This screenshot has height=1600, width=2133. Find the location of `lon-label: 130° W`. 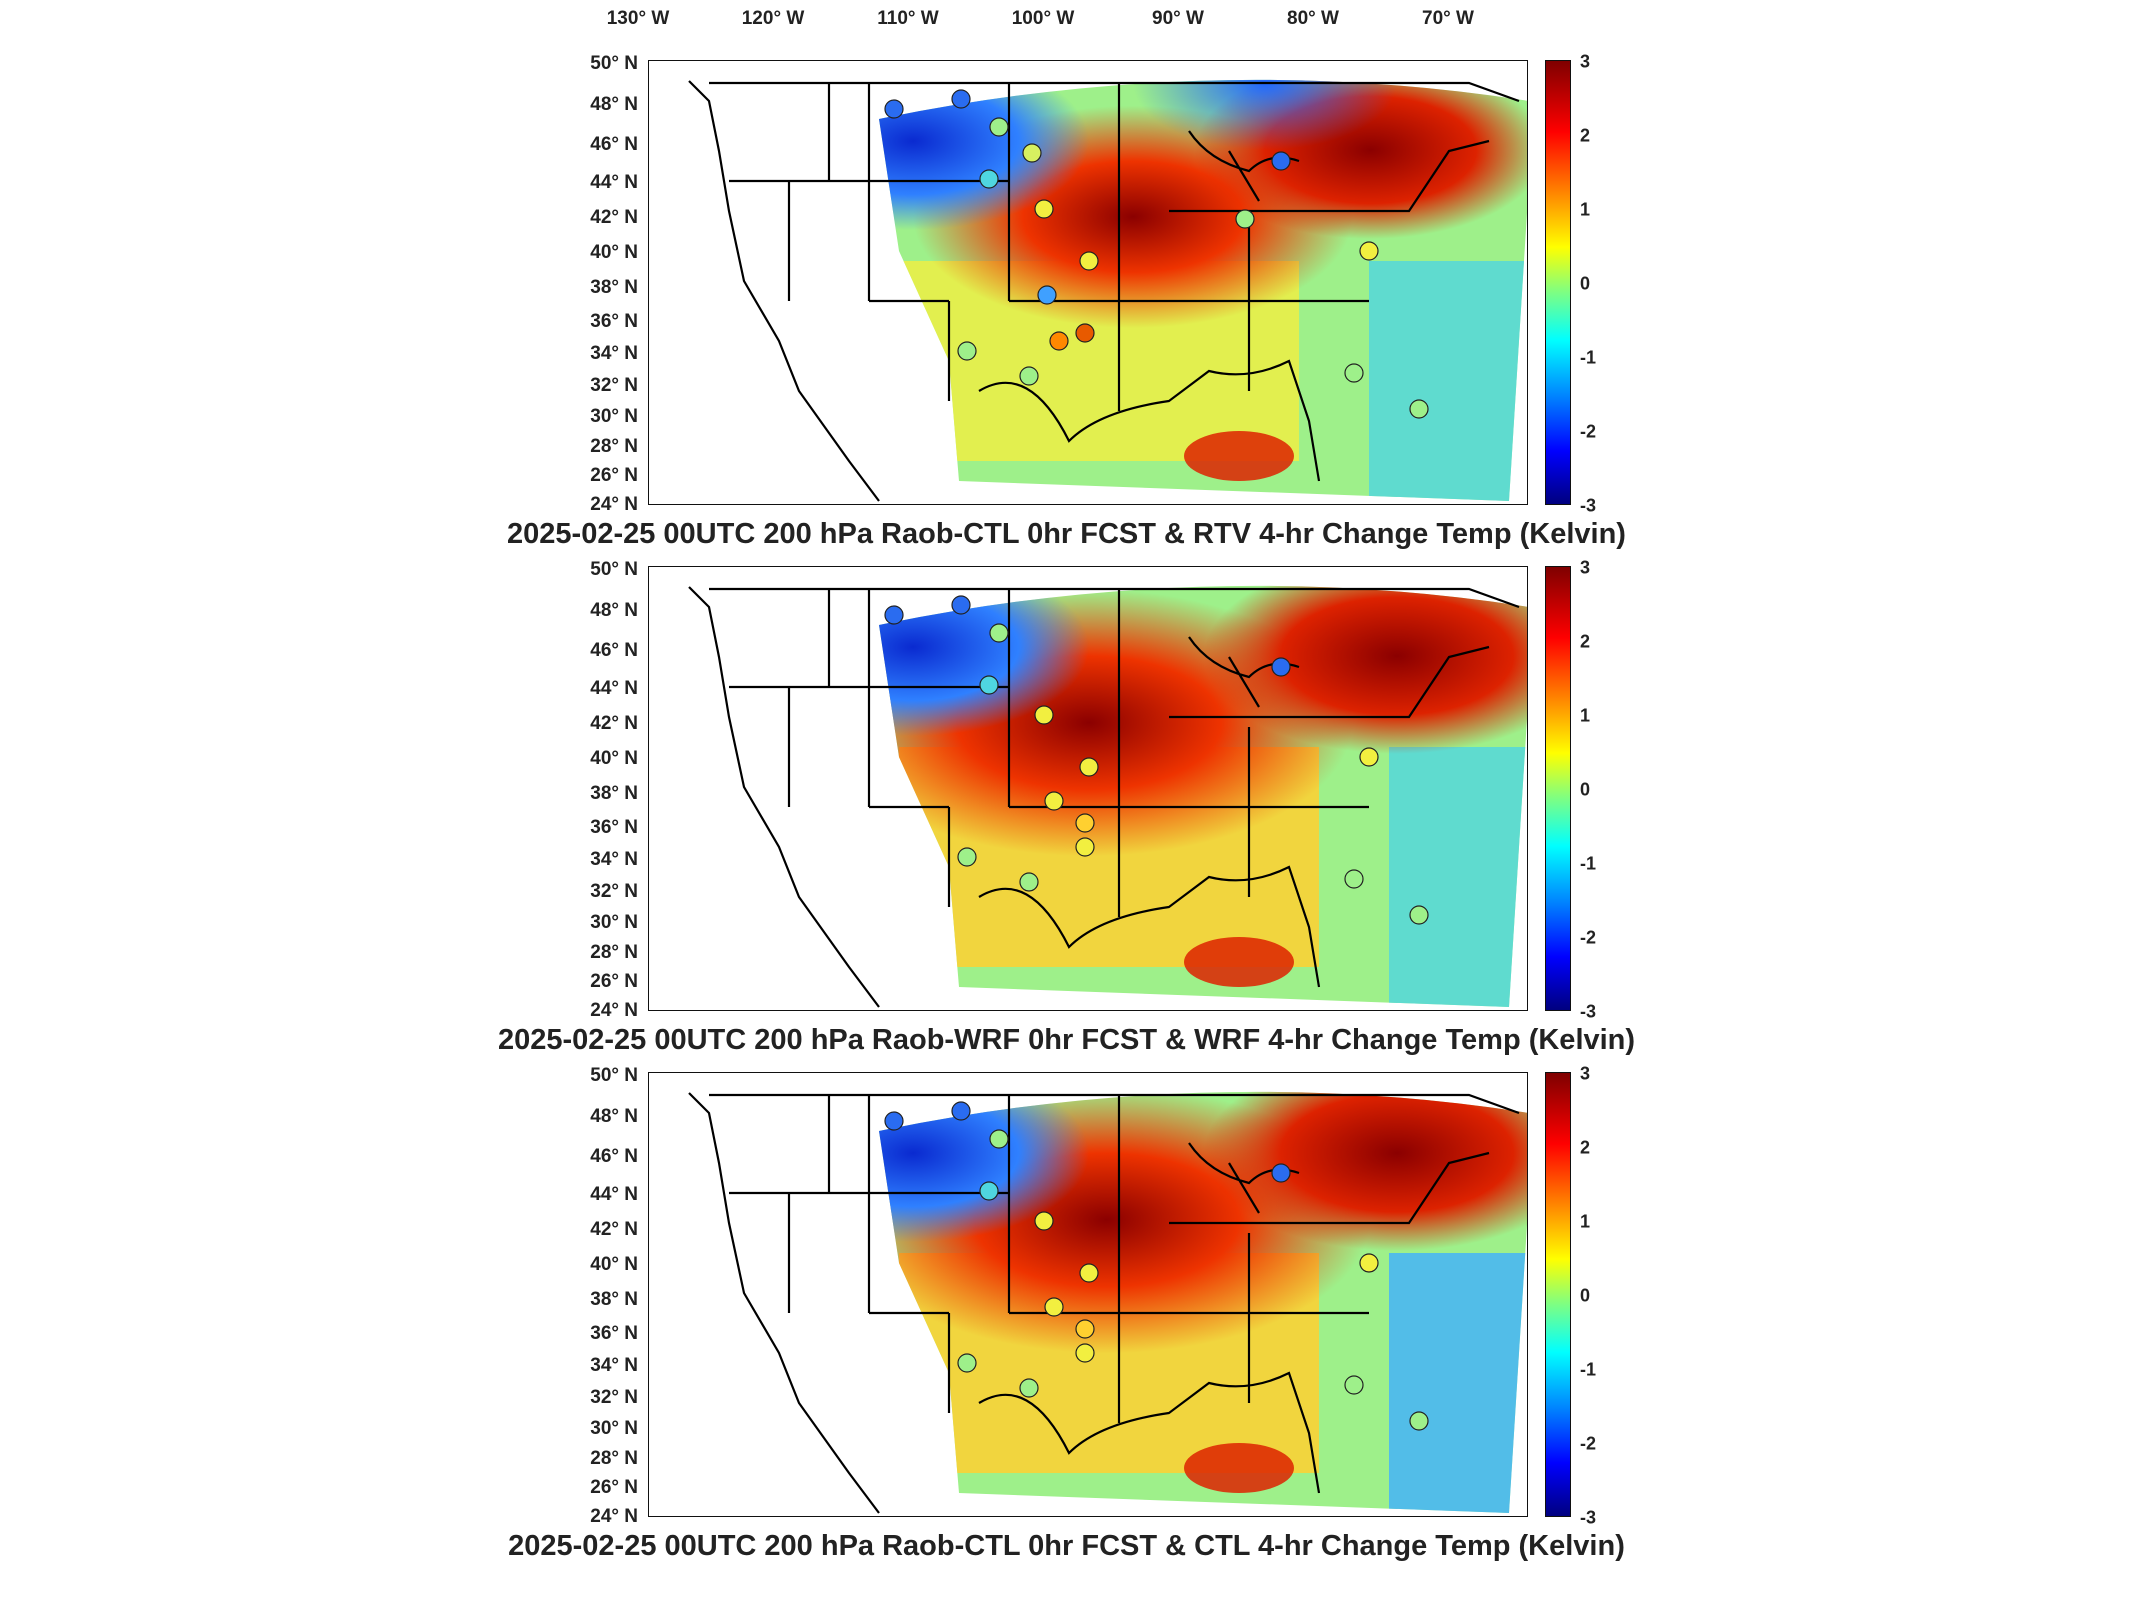

lon-label: 130° W is located at coordinates (638, 18).